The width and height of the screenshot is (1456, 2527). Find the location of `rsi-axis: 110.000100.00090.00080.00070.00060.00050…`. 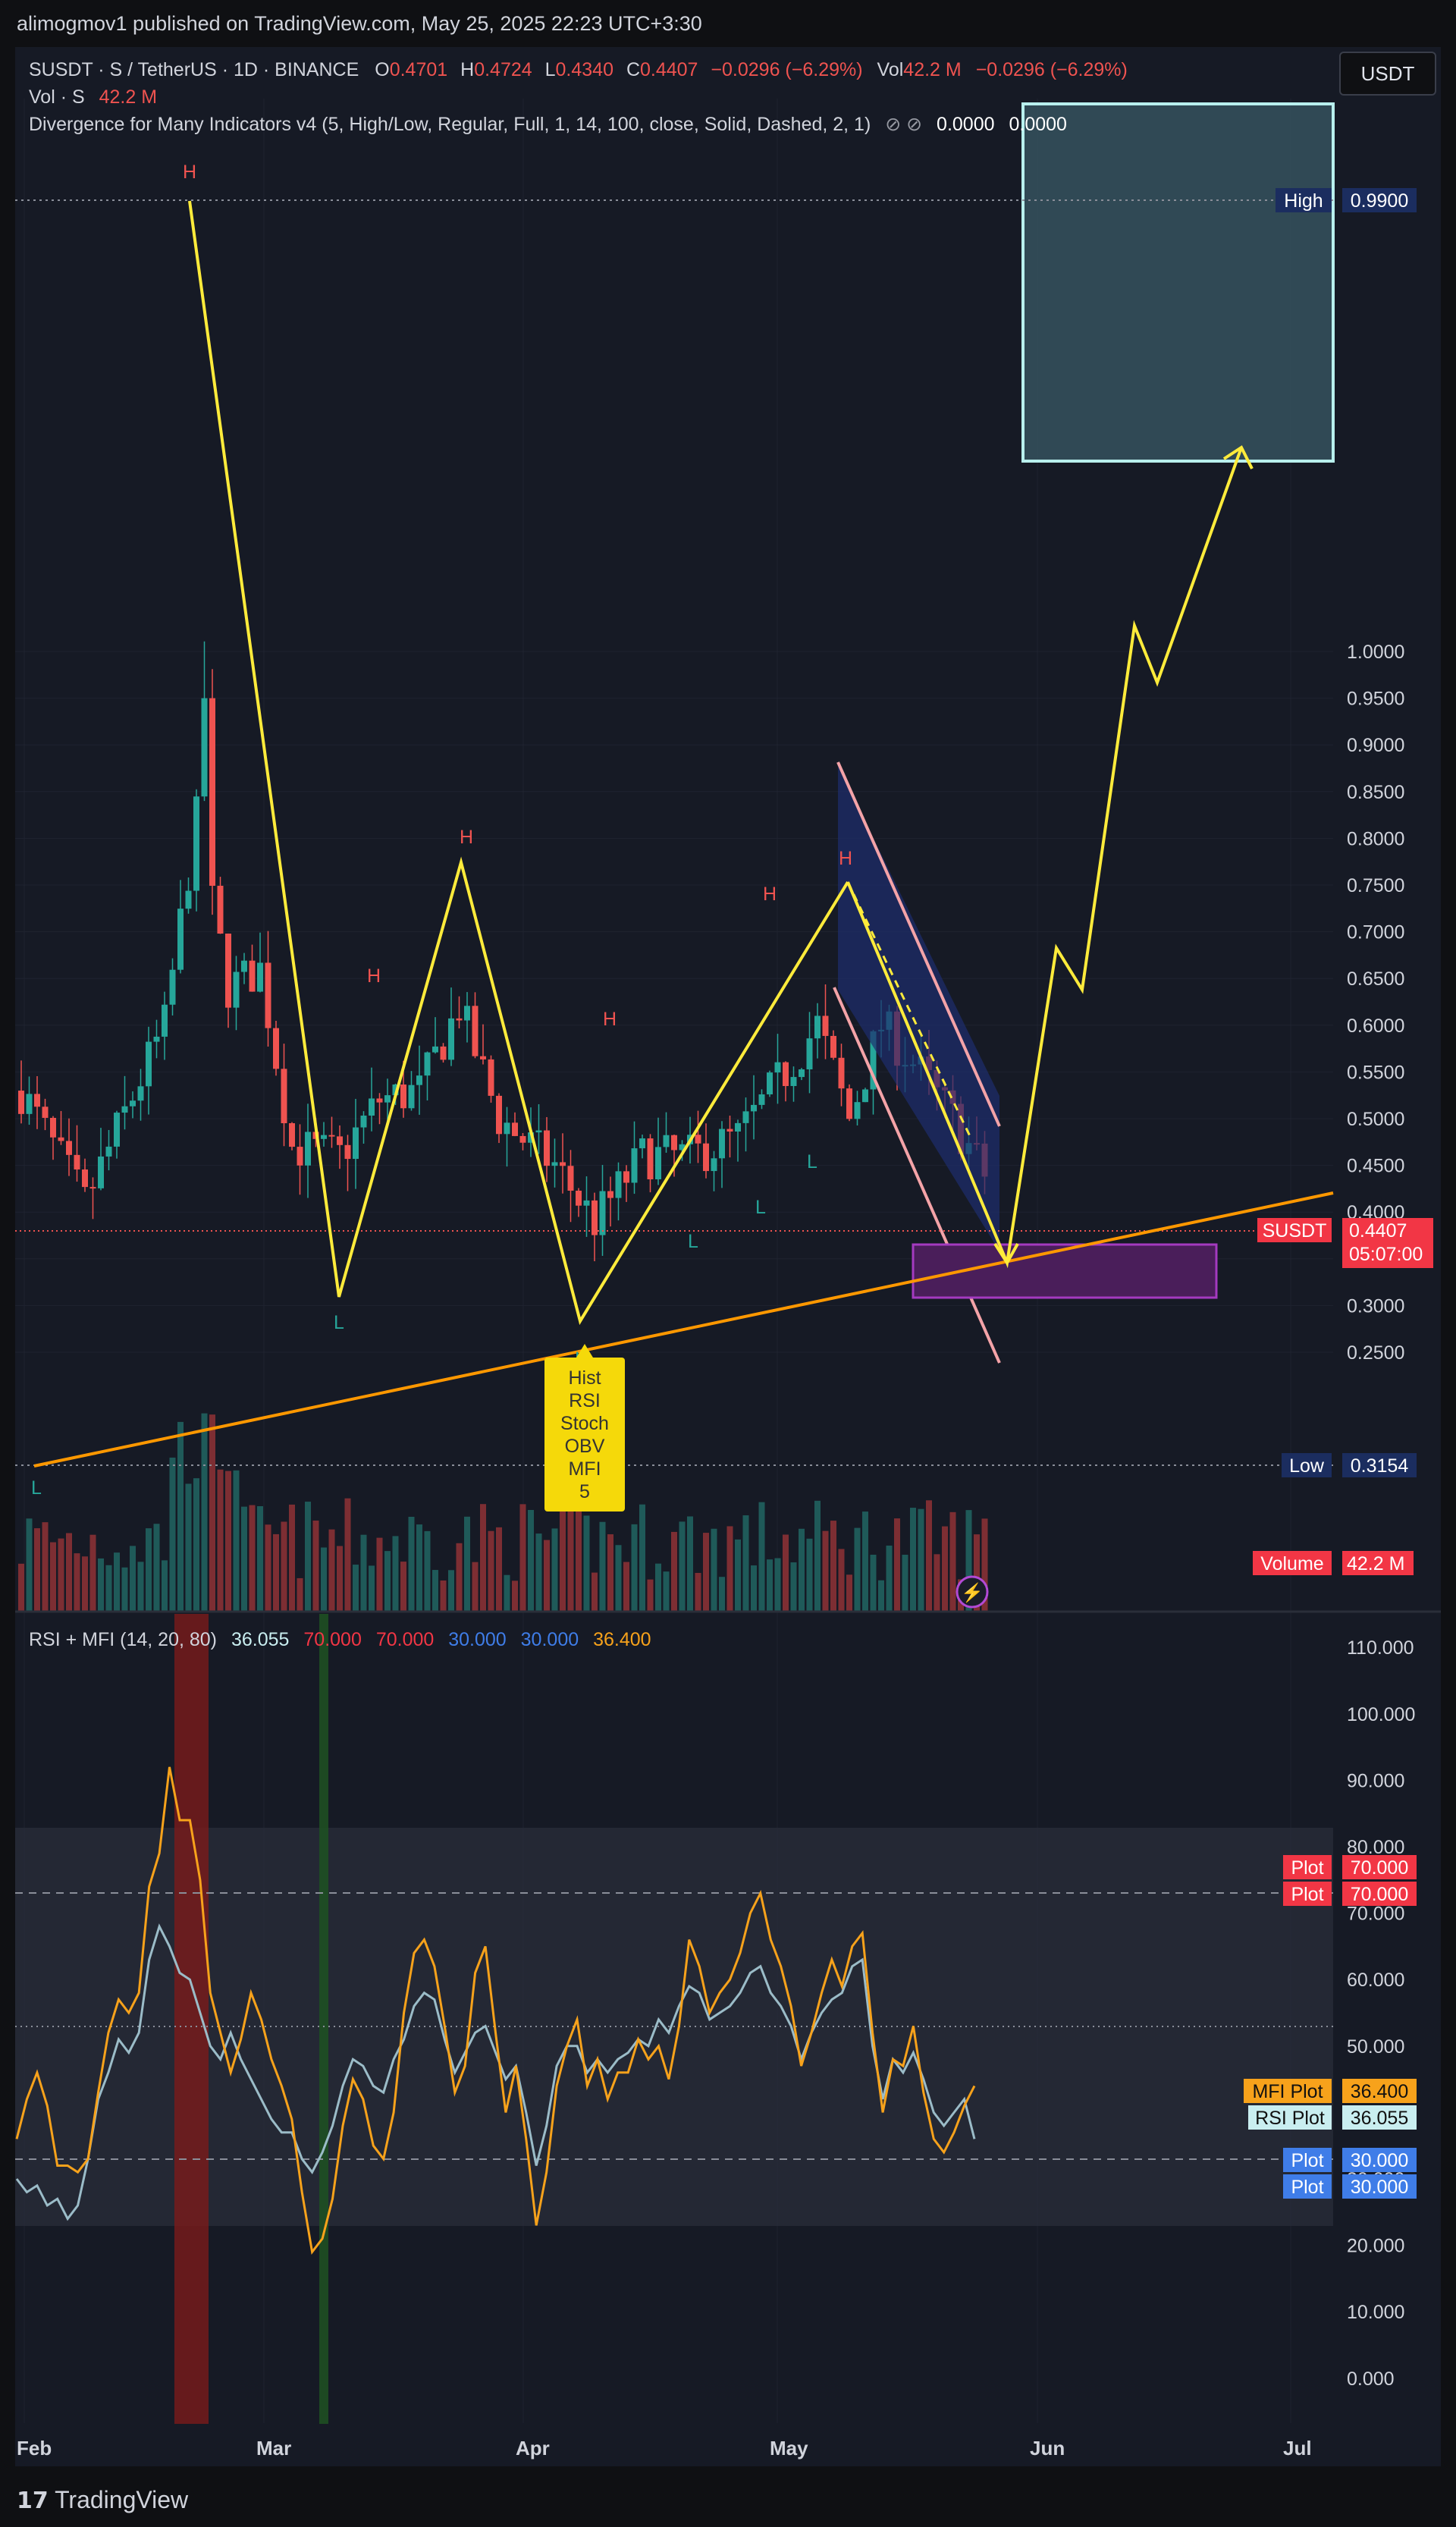

rsi-axis: 110.000100.00090.00080.00070.00060.00050… is located at coordinates (1381, 2014).